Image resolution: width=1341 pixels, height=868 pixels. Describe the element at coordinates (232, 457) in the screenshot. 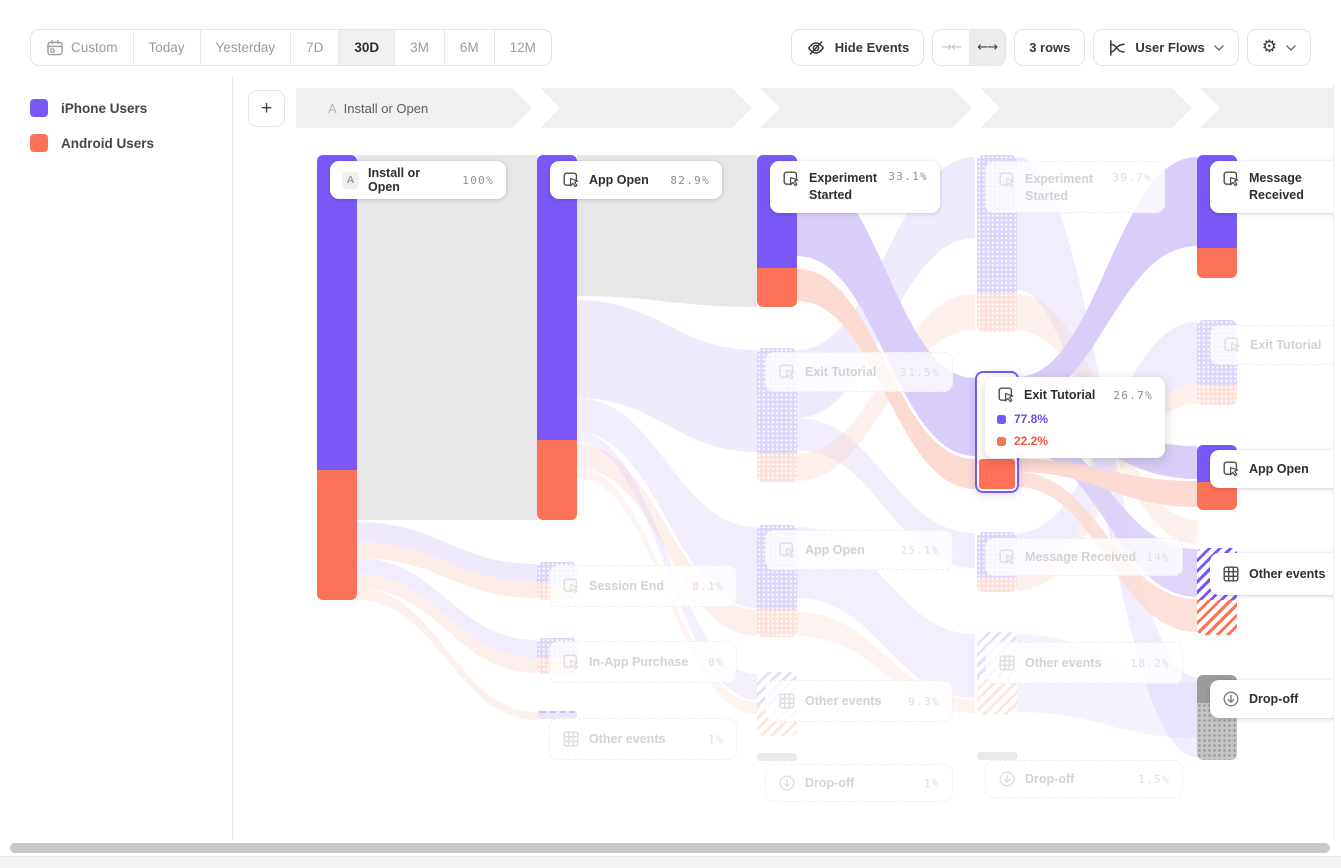

I see `sidebar-divider` at that location.